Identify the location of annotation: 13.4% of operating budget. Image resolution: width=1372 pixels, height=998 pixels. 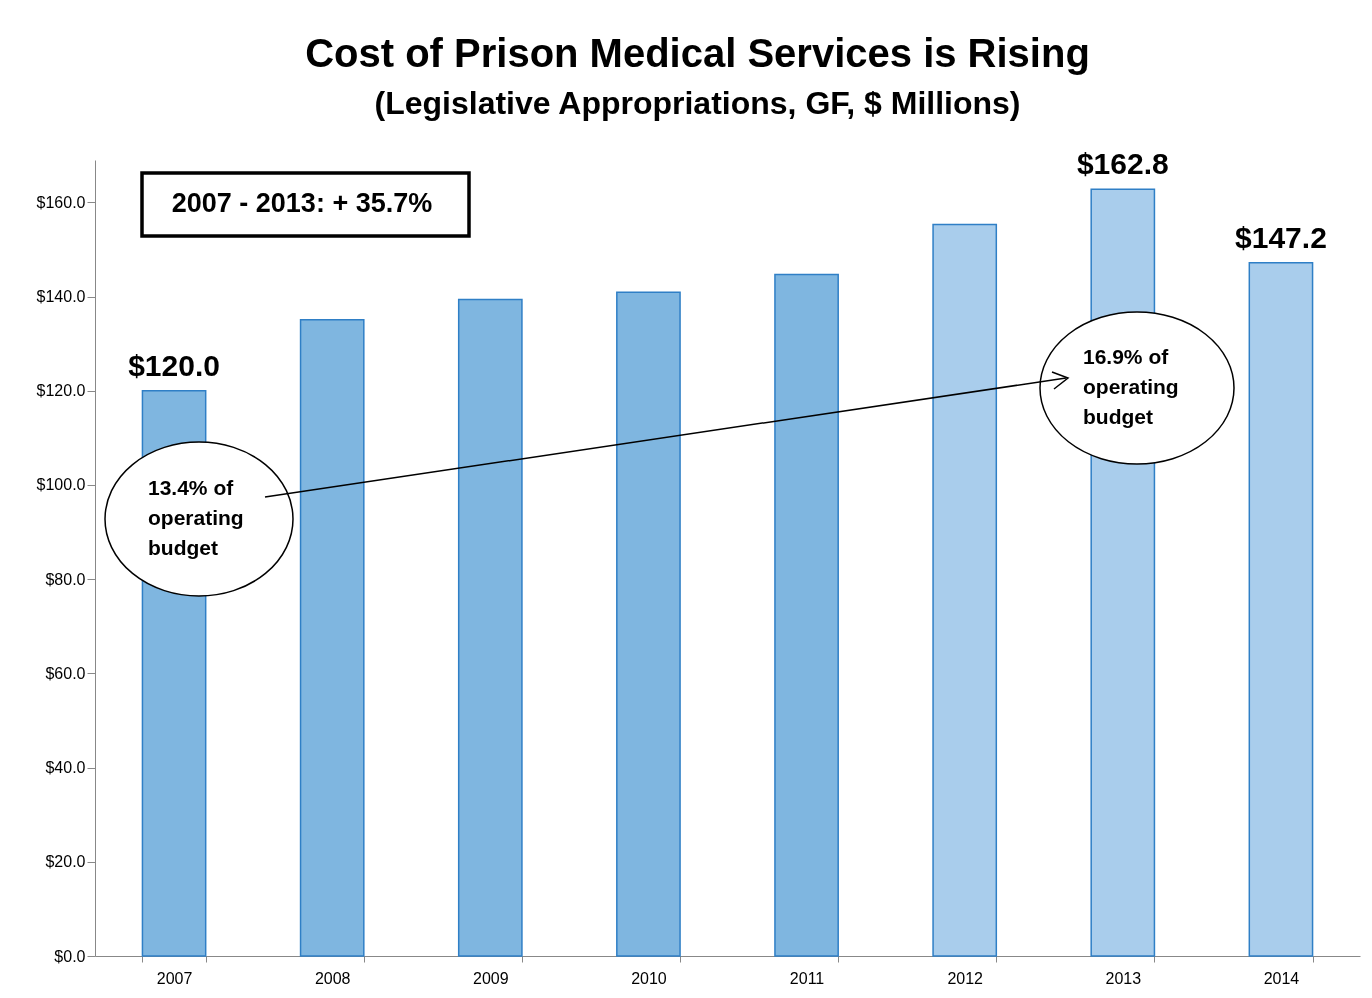
(196, 517).